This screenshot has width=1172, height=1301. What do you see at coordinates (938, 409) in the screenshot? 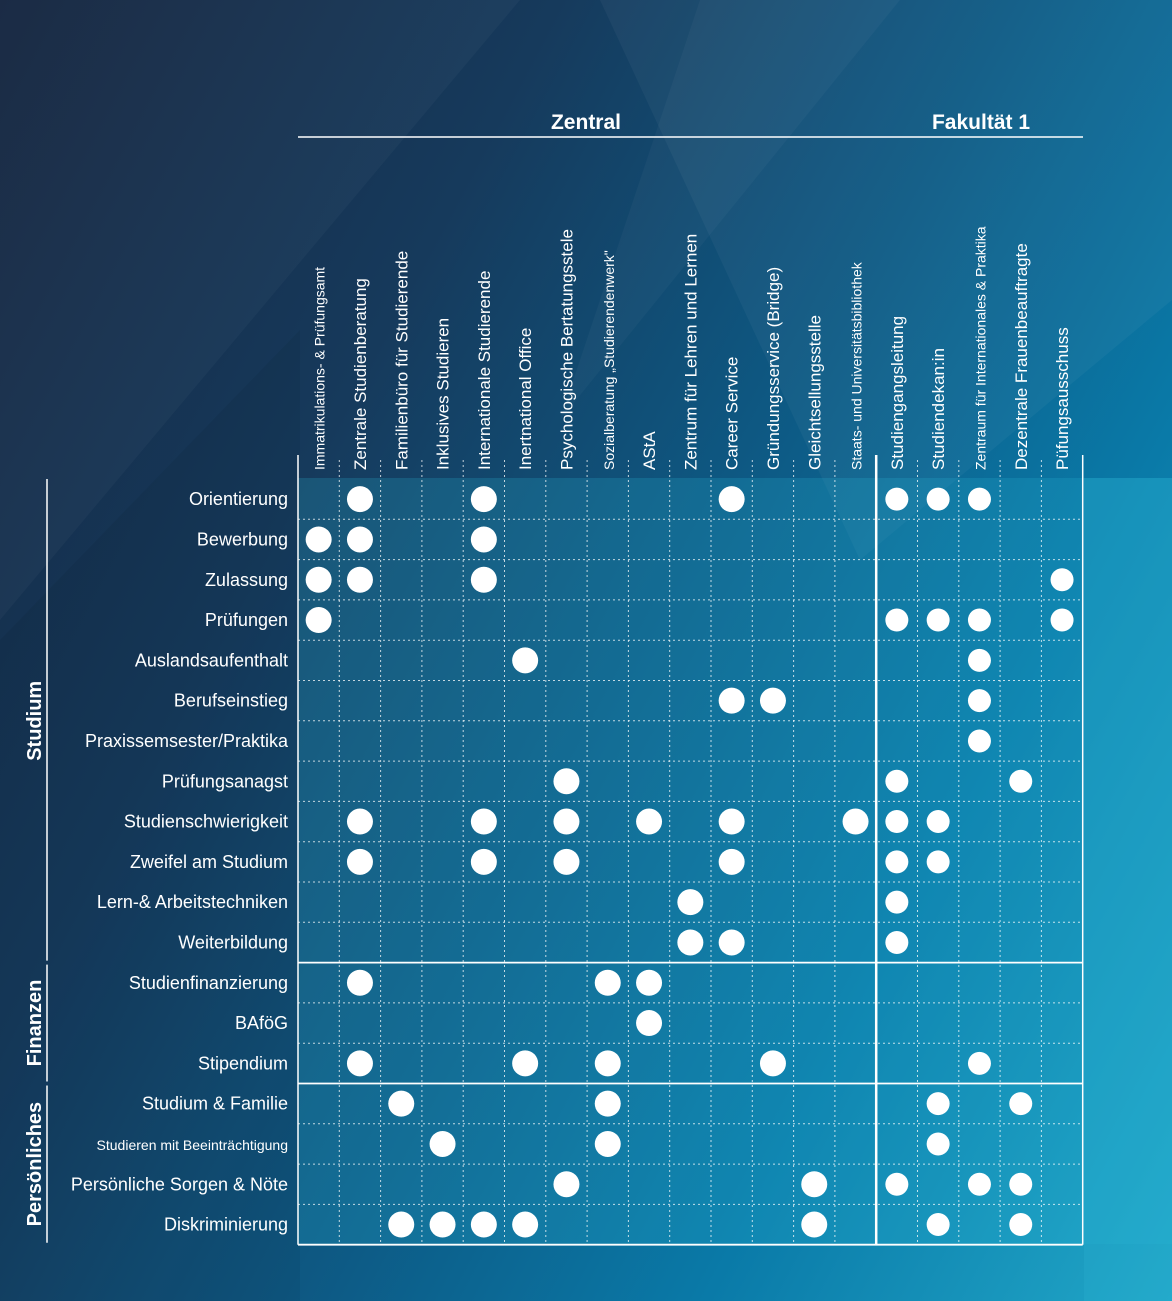
I see `column-header: Studiendekan:in` at bounding box center [938, 409].